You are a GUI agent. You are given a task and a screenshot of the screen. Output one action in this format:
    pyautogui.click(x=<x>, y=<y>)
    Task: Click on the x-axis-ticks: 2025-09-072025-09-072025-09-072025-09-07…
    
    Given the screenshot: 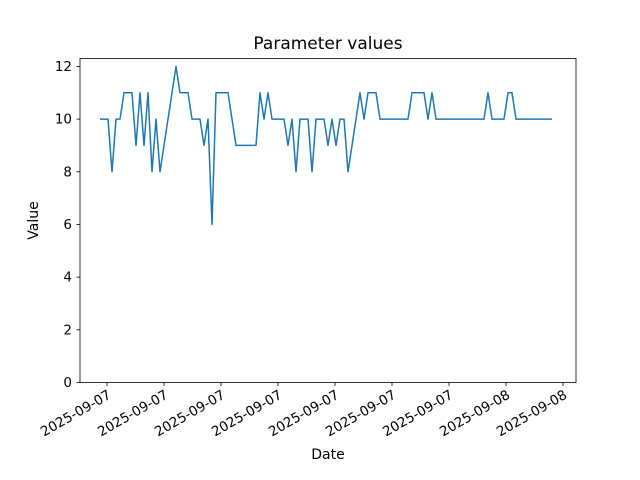 What is the action you would take?
    pyautogui.click(x=304, y=411)
    